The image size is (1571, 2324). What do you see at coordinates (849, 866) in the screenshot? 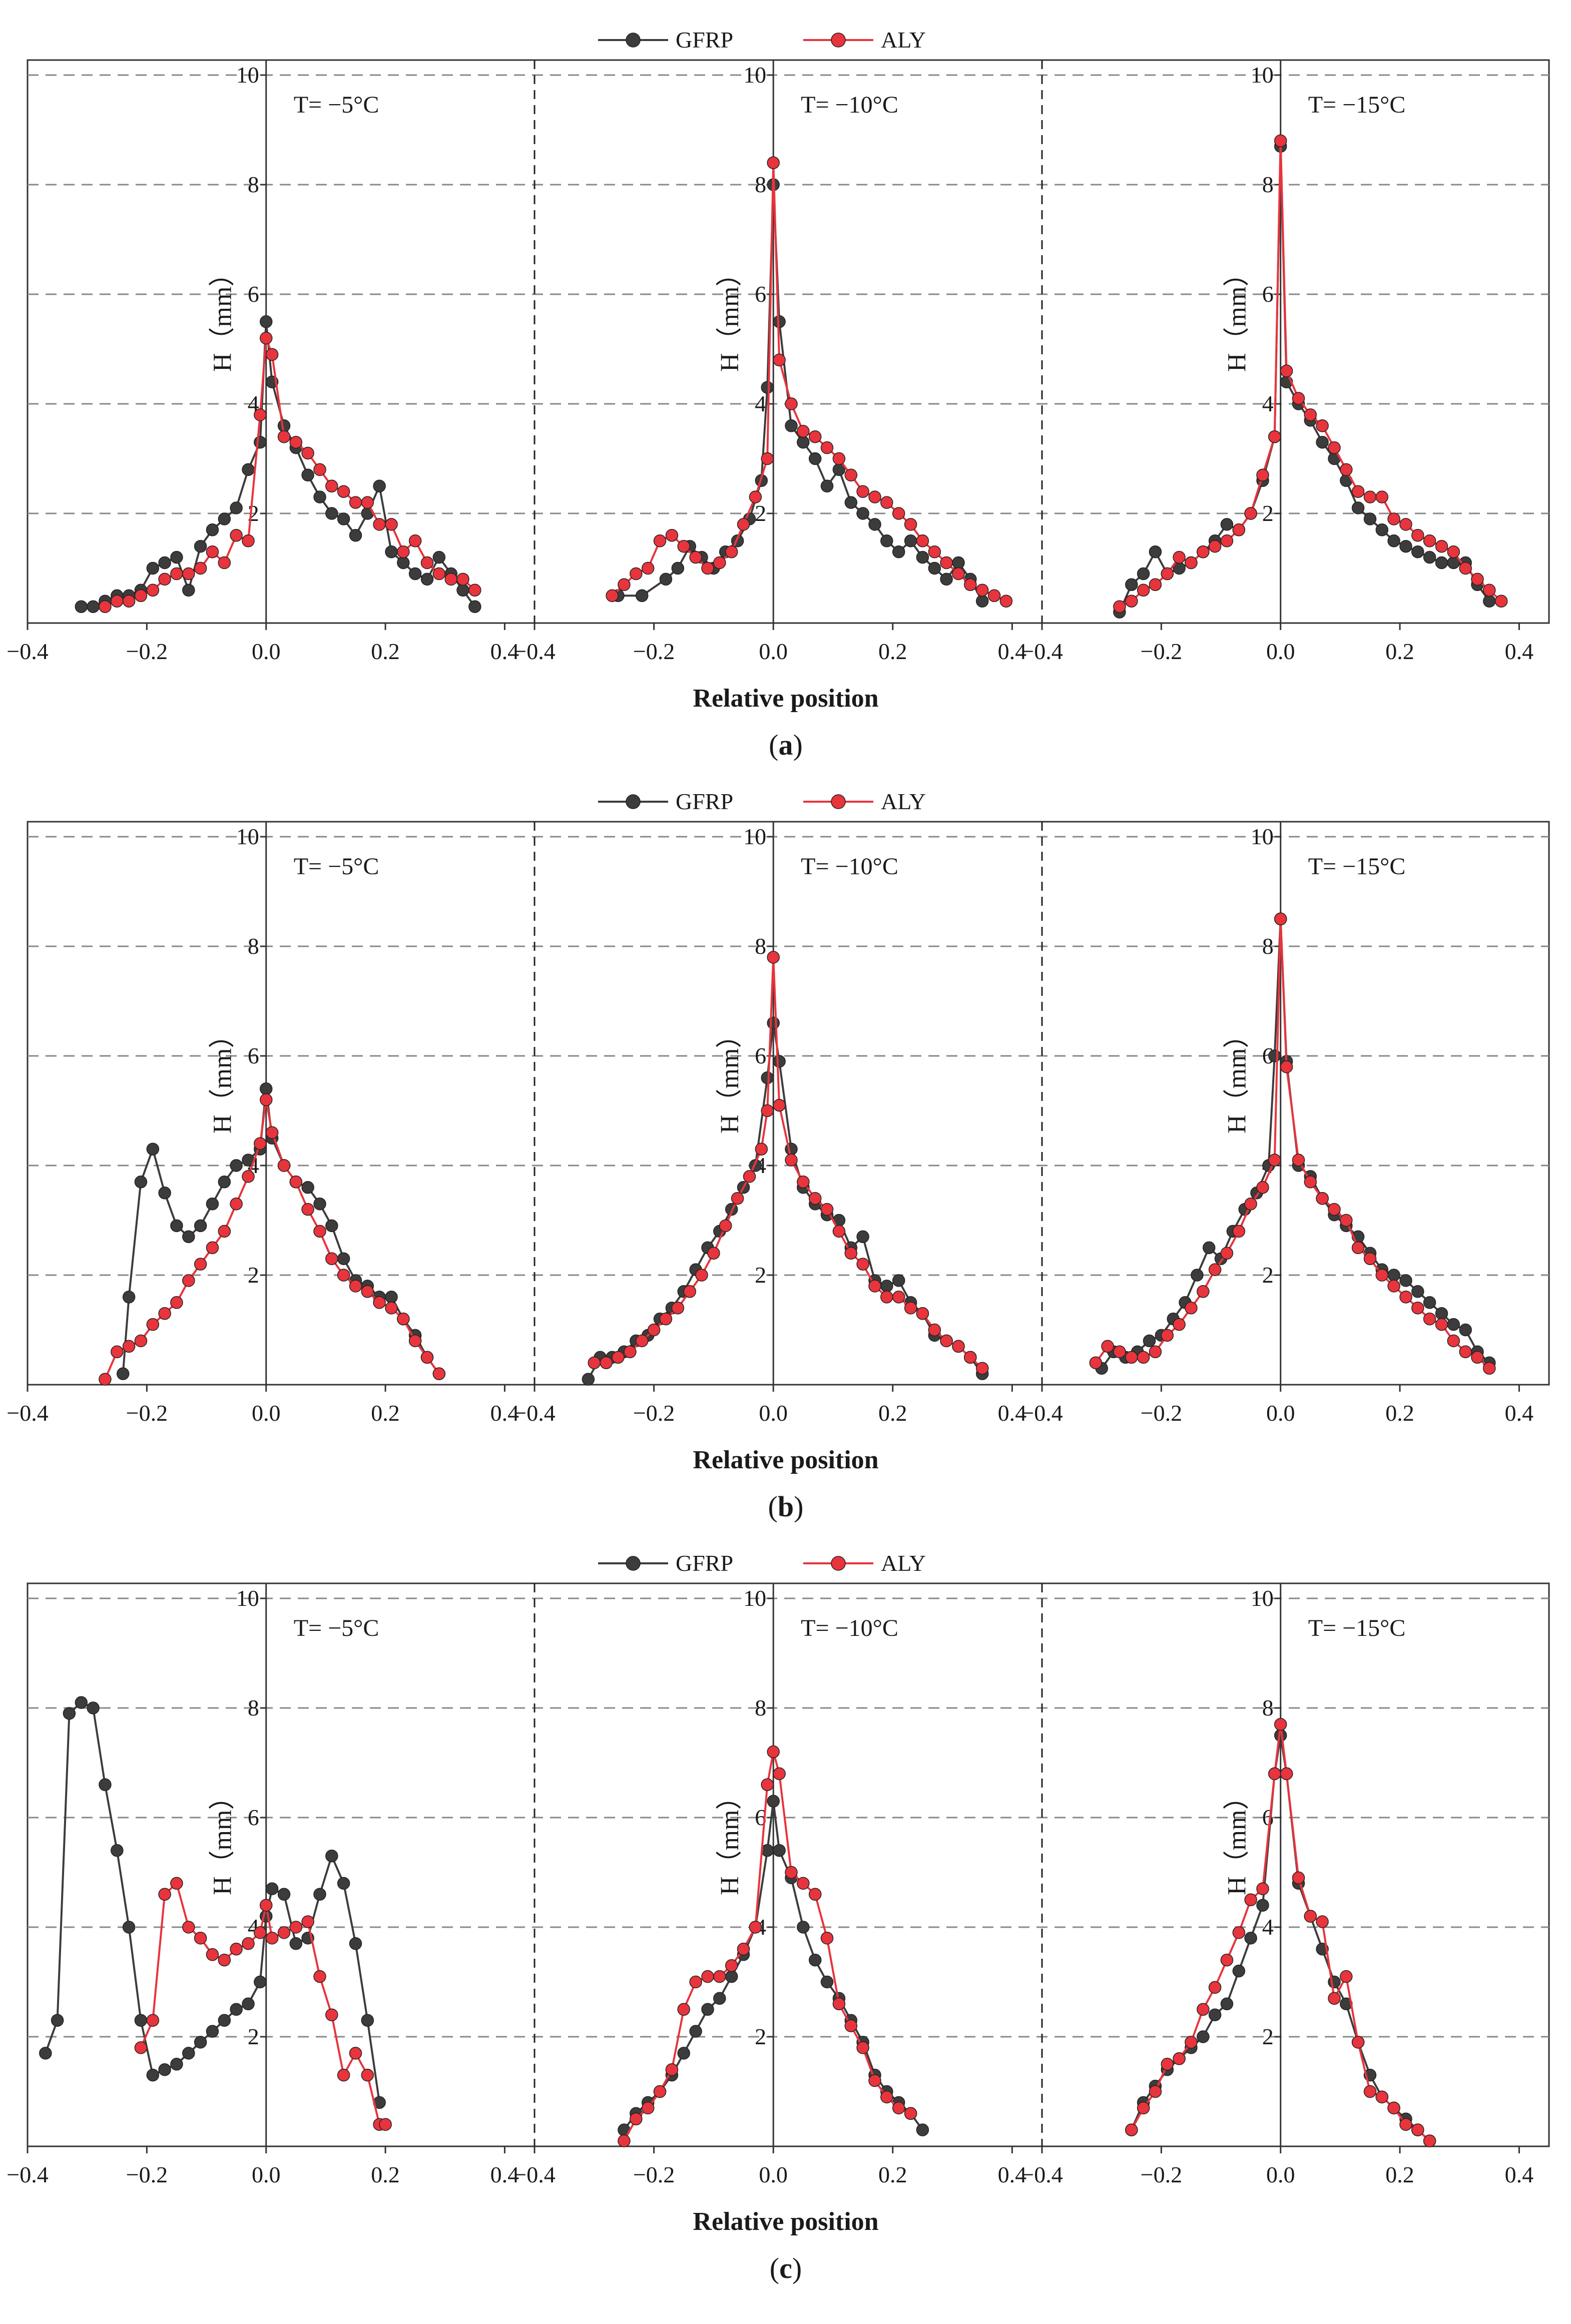
I see `temperature-label: T= −10°C` at bounding box center [849, 866].